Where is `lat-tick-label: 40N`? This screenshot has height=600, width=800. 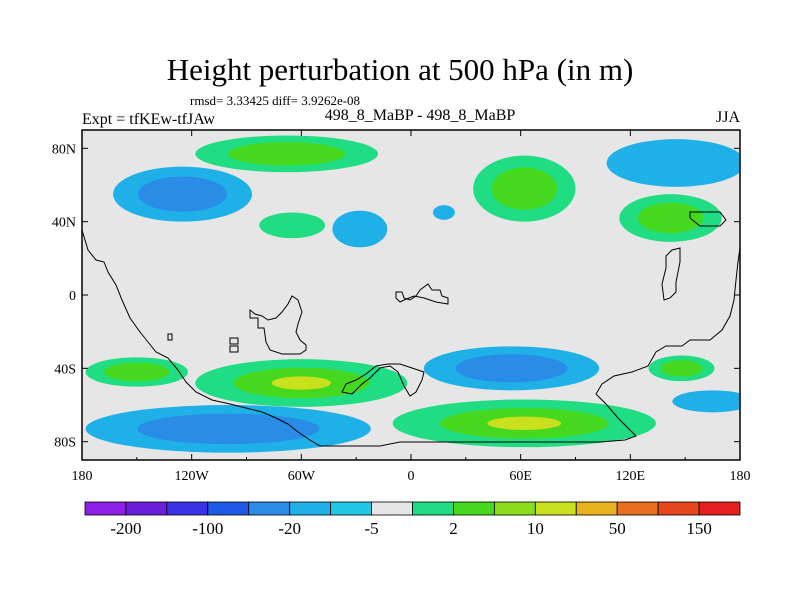
lat-tick-label: 40N is located at coordinates (64, 223).